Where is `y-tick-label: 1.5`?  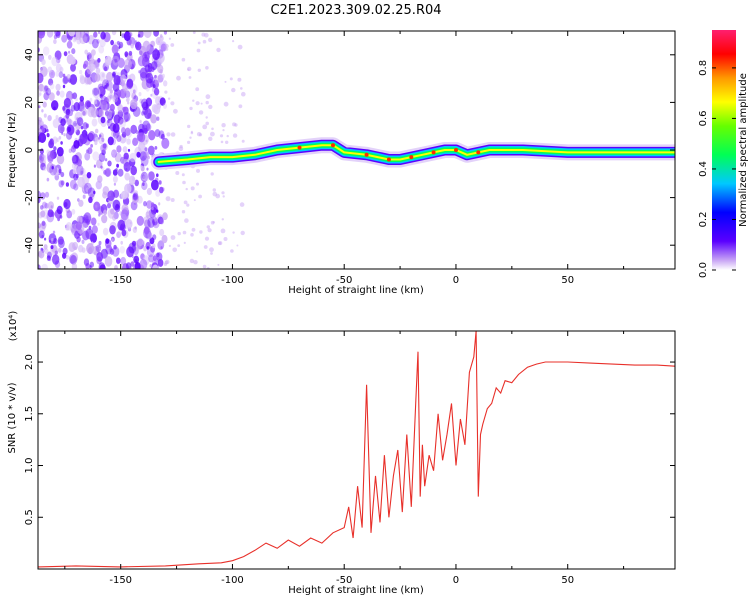 y-tick-label: 1.5 is located at coordinates (29, 414).